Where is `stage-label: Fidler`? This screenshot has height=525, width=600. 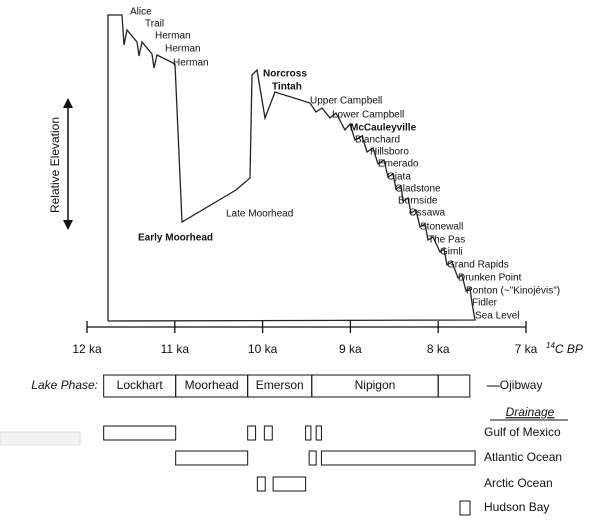 stage-label: Fidler is located at coordinates (485, 303).